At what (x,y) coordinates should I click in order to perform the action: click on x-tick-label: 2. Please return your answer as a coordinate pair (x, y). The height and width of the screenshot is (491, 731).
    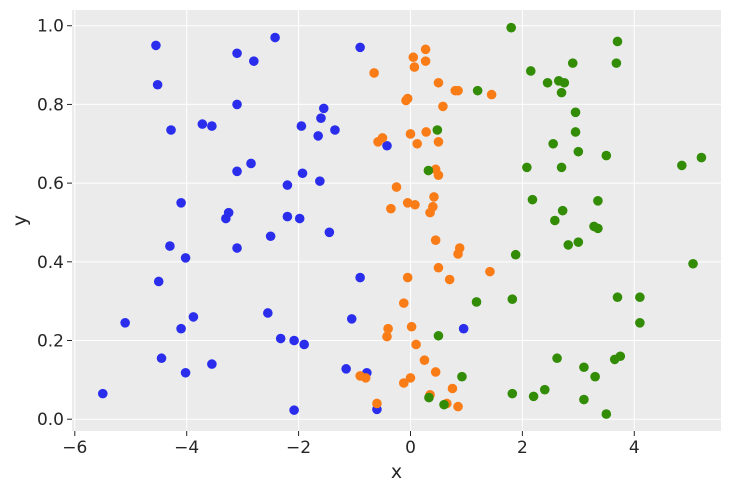
    Looking at the image, I should click on (522, 448).